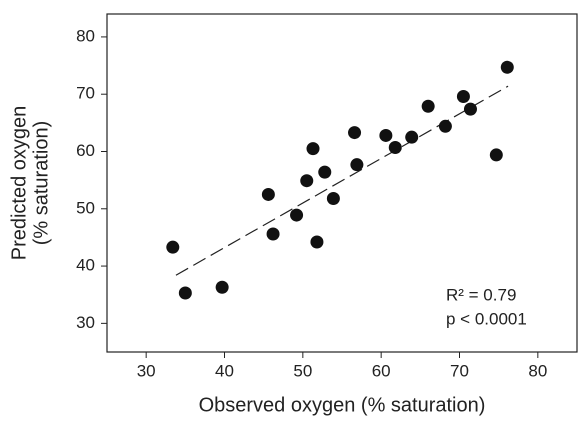 This screenshot has width=579, height=422. What do you see at coordinates (342, 405) in the screenshot?
I see `x-axis-label: Observed oxygen (% saturation)` at bounding box center [342, 405].